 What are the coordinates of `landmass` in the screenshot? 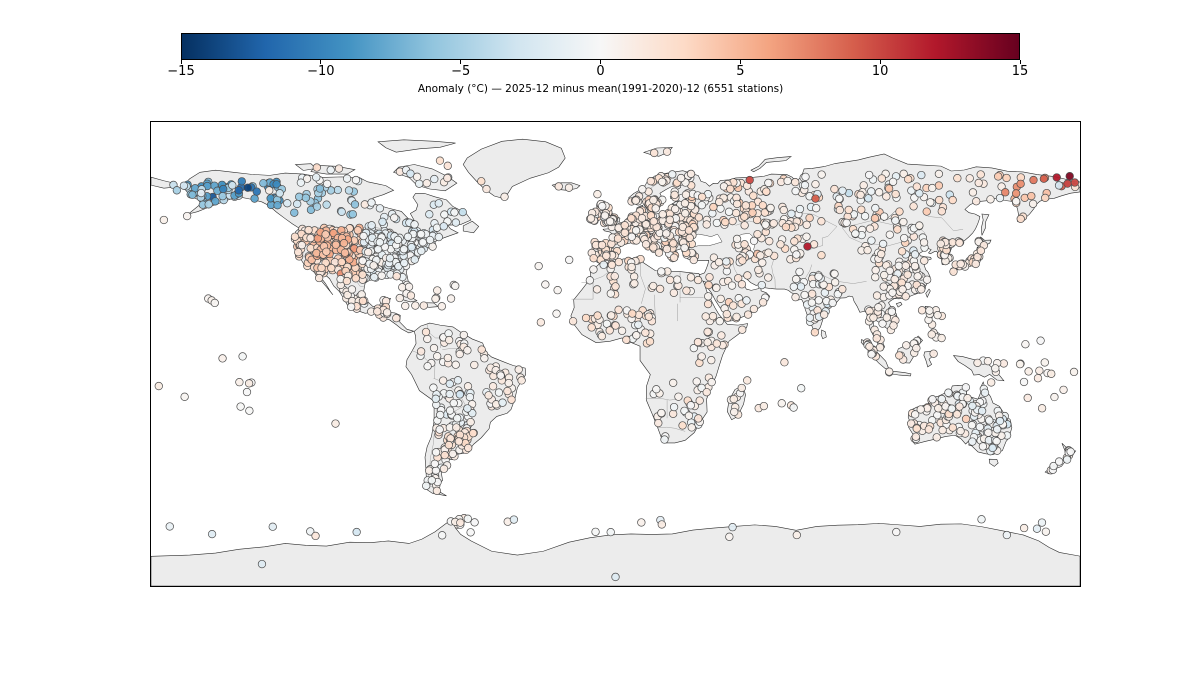 It's located at (615, 551).